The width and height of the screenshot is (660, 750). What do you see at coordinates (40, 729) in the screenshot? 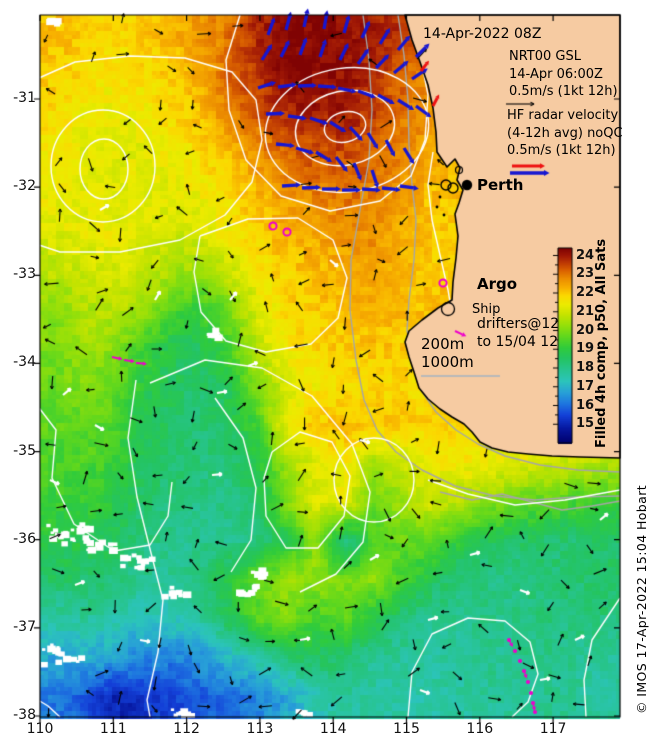
I see `x-tick-label: 110` at bounding box center [40, 729].